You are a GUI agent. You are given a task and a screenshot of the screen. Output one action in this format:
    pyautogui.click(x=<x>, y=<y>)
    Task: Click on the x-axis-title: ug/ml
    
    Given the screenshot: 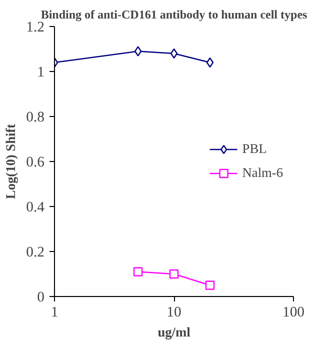 What is the action you would take?
    pyautogui.click(x=174, y=332)
    